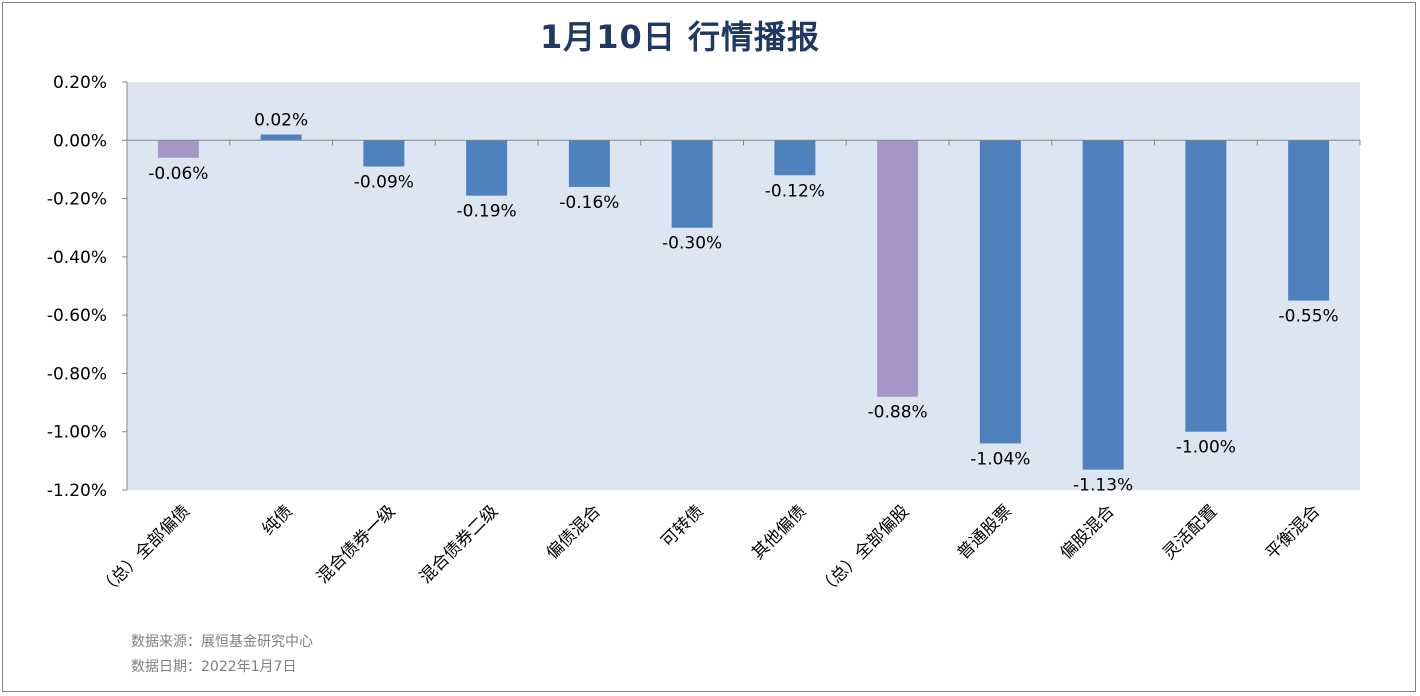  I want to click on y-tick-label: 0.20%, so click(80, 83).